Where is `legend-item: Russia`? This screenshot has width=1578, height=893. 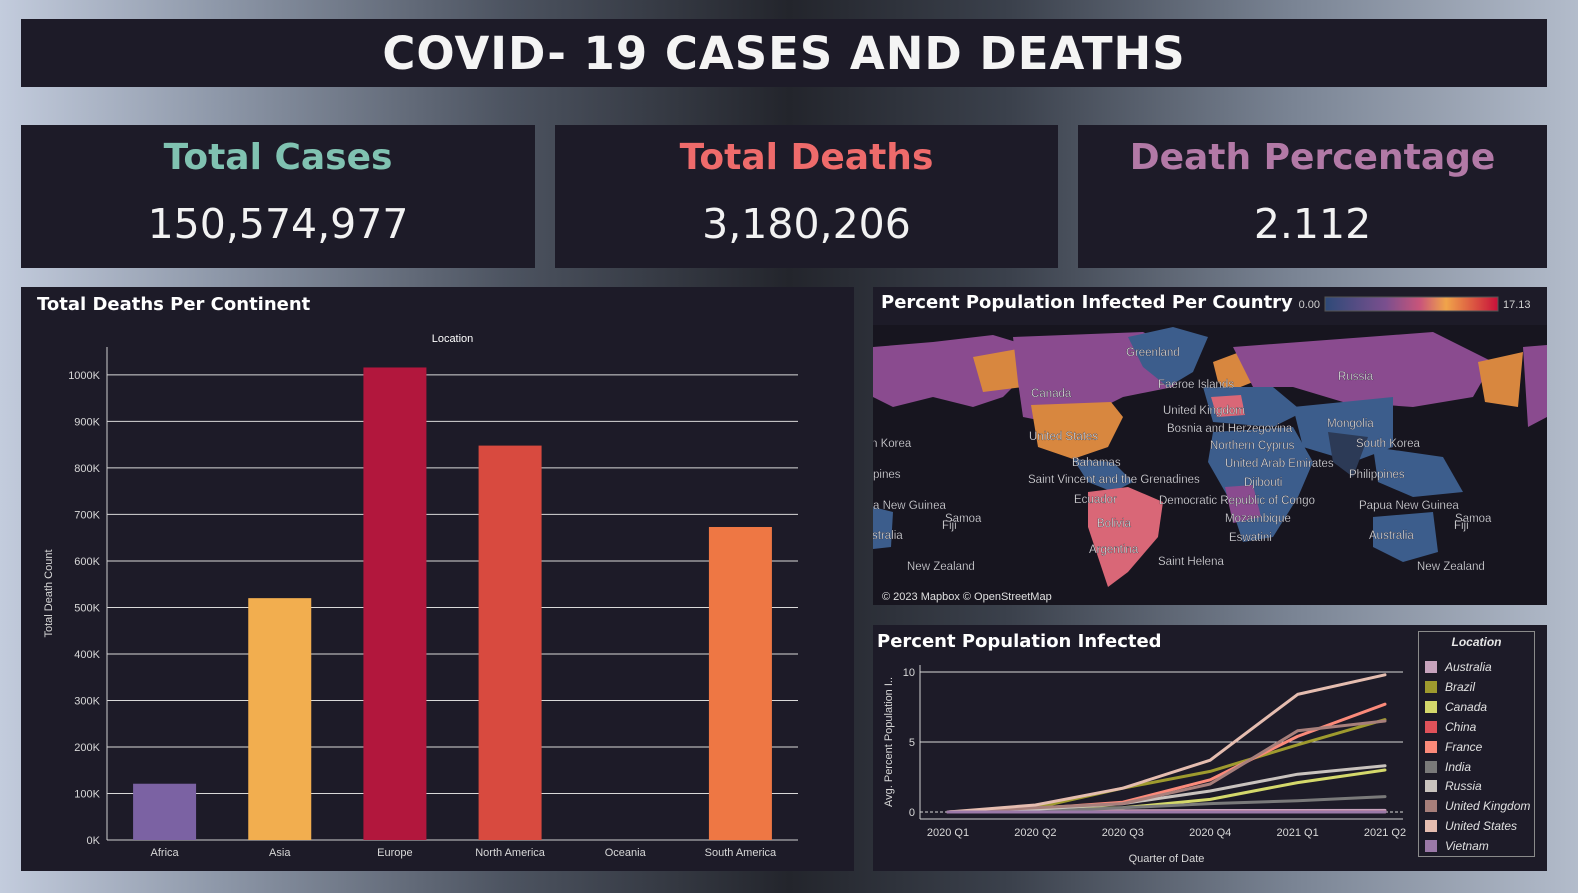
legend-item: Russia is located at coordinates (1453, 786).